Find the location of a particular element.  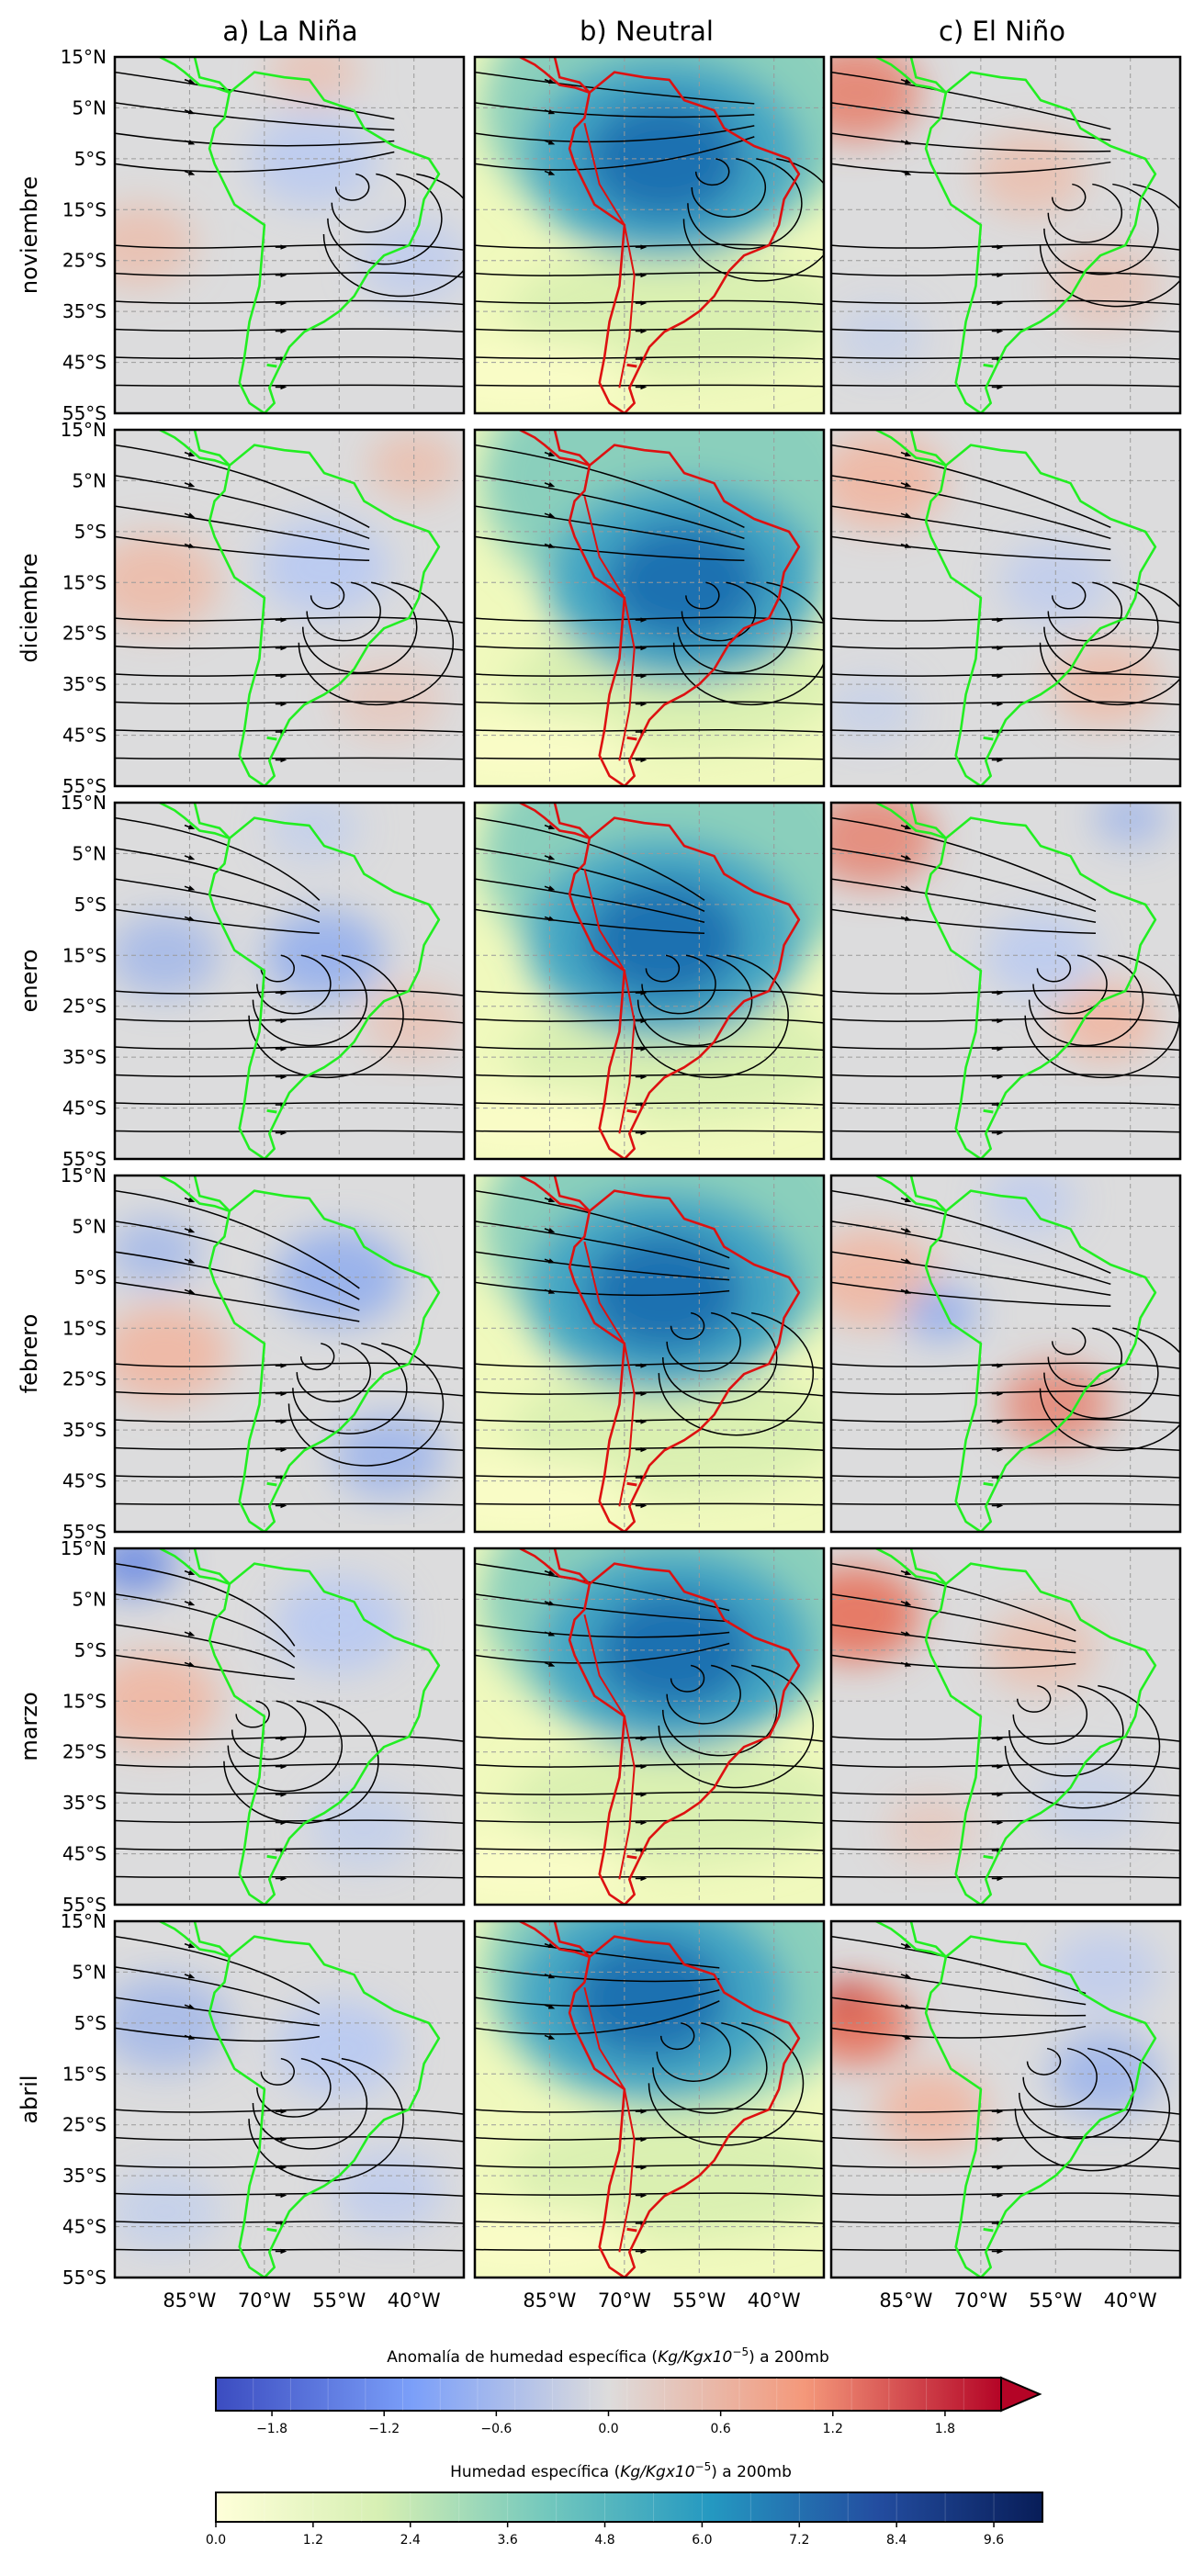

lat-label-0-0: 15°N is located at coordinates (84, 57).